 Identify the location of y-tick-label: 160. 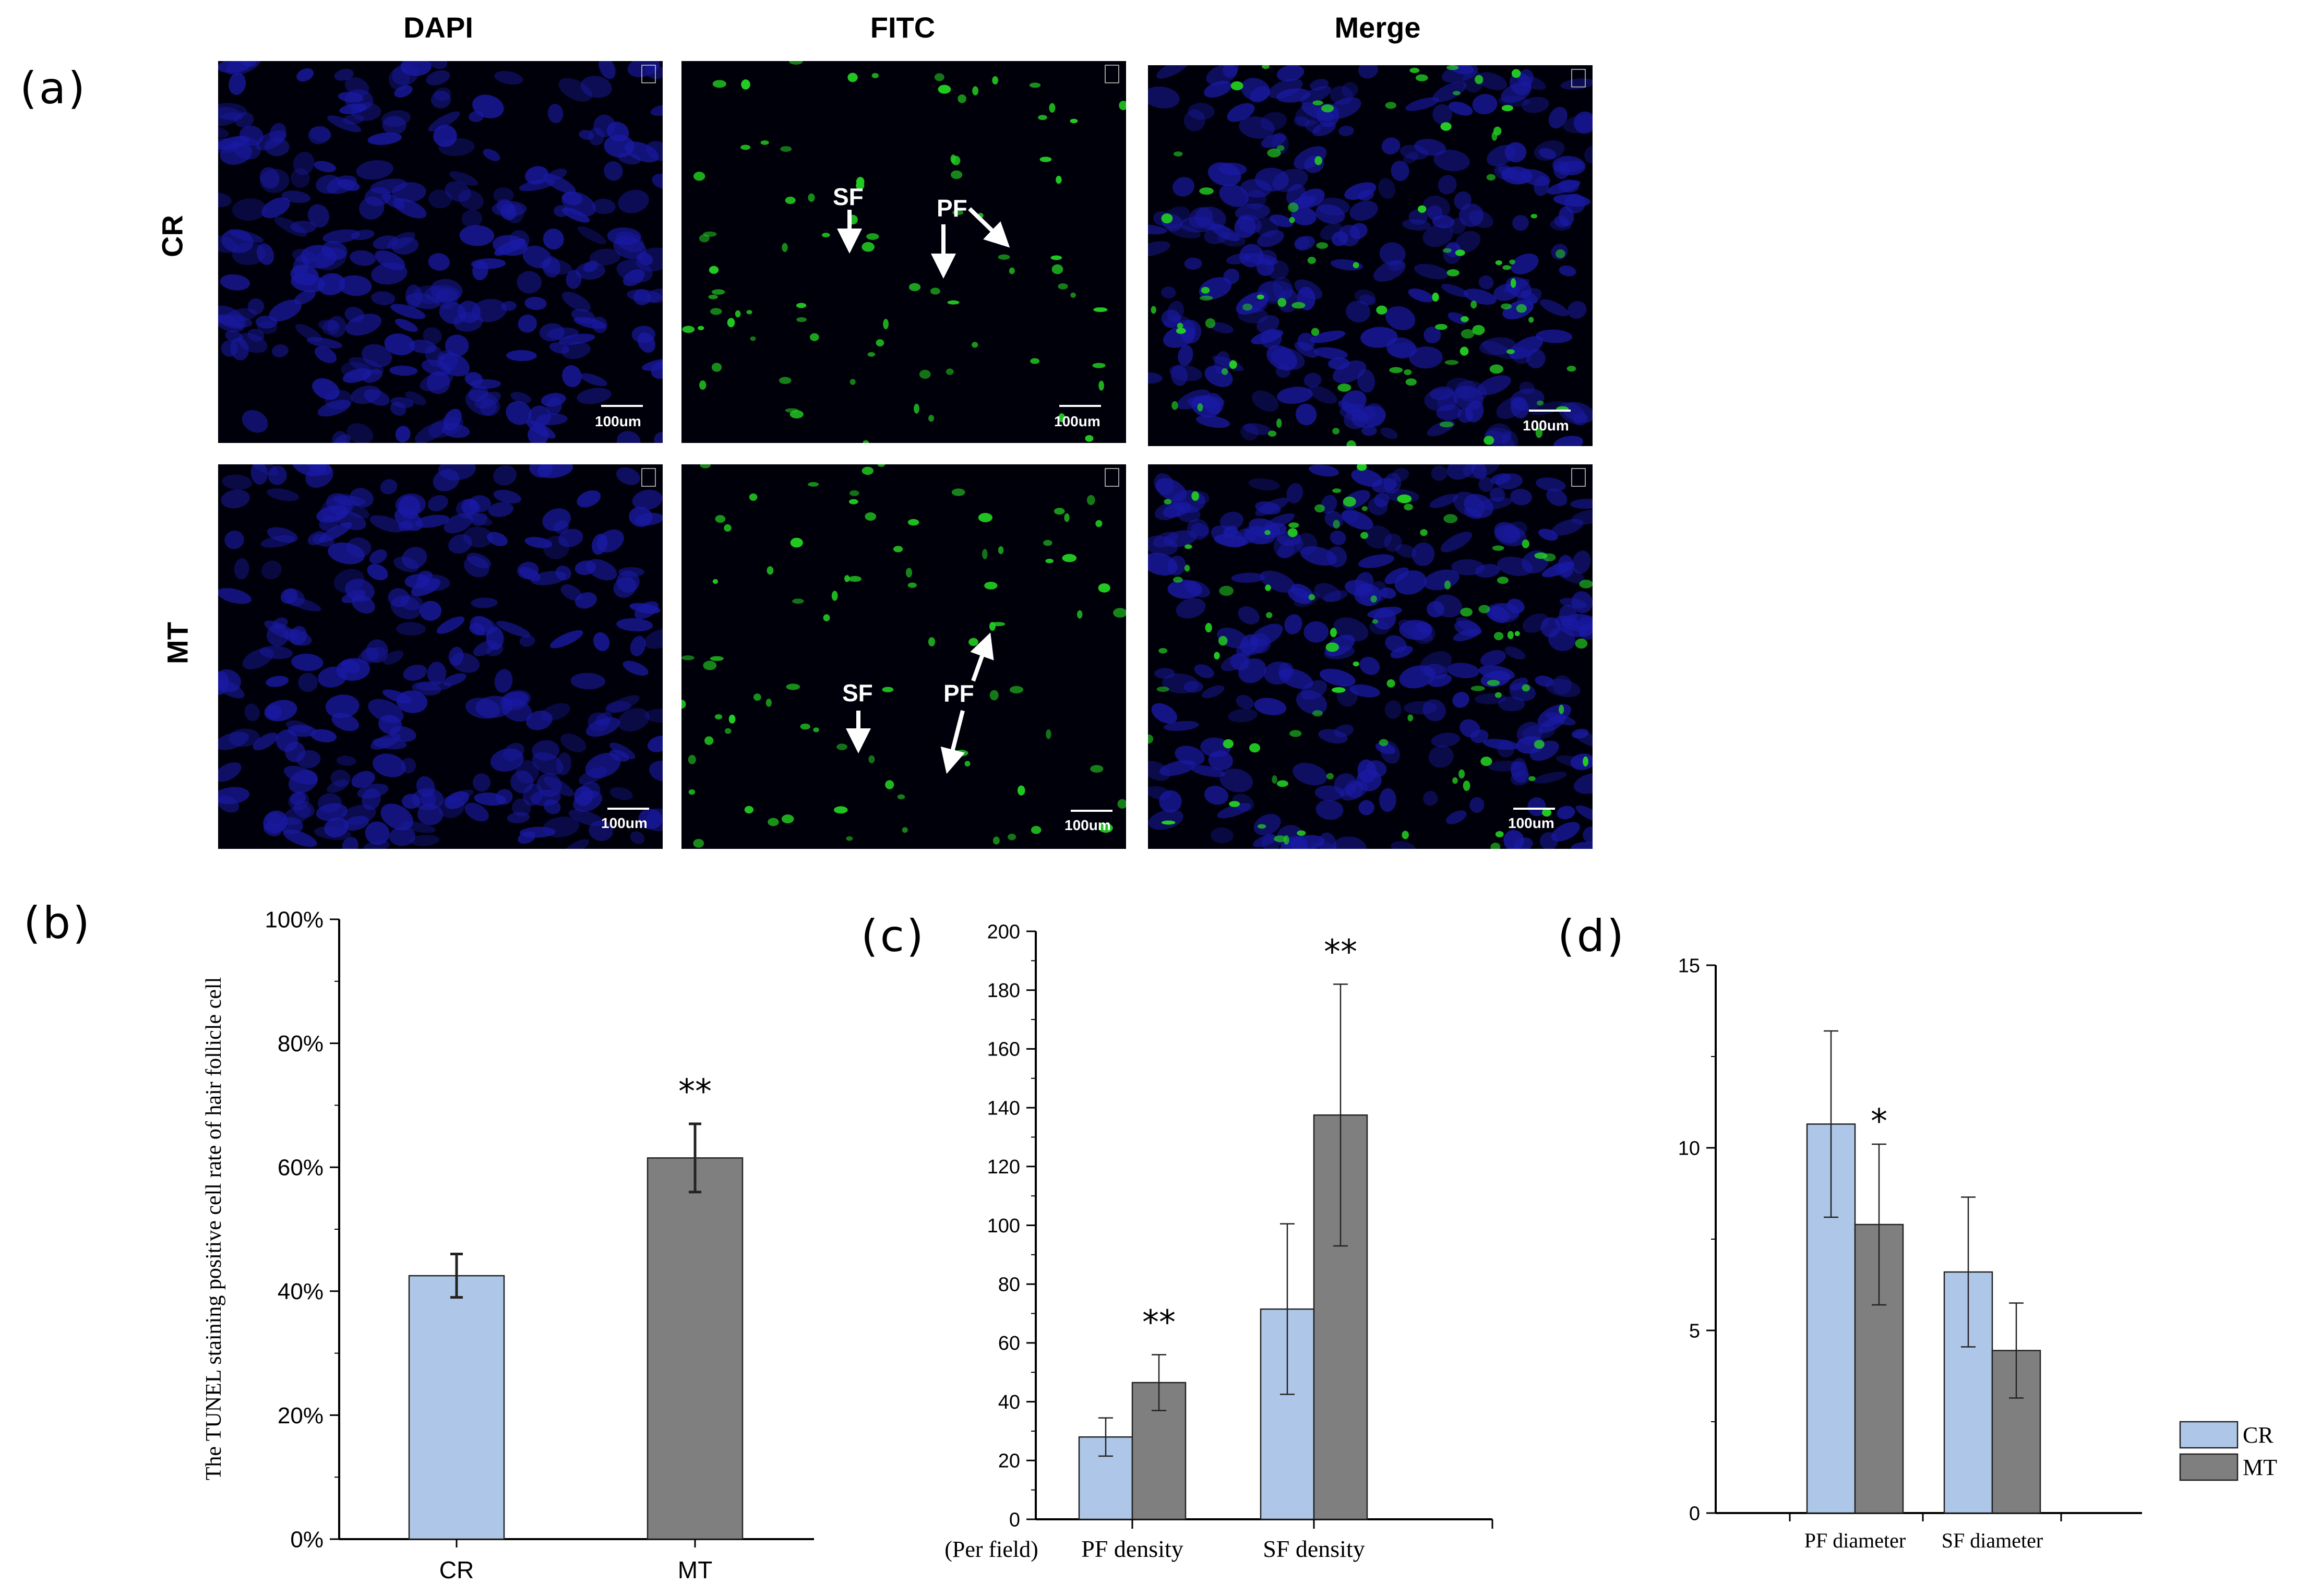
(1003, 1050).